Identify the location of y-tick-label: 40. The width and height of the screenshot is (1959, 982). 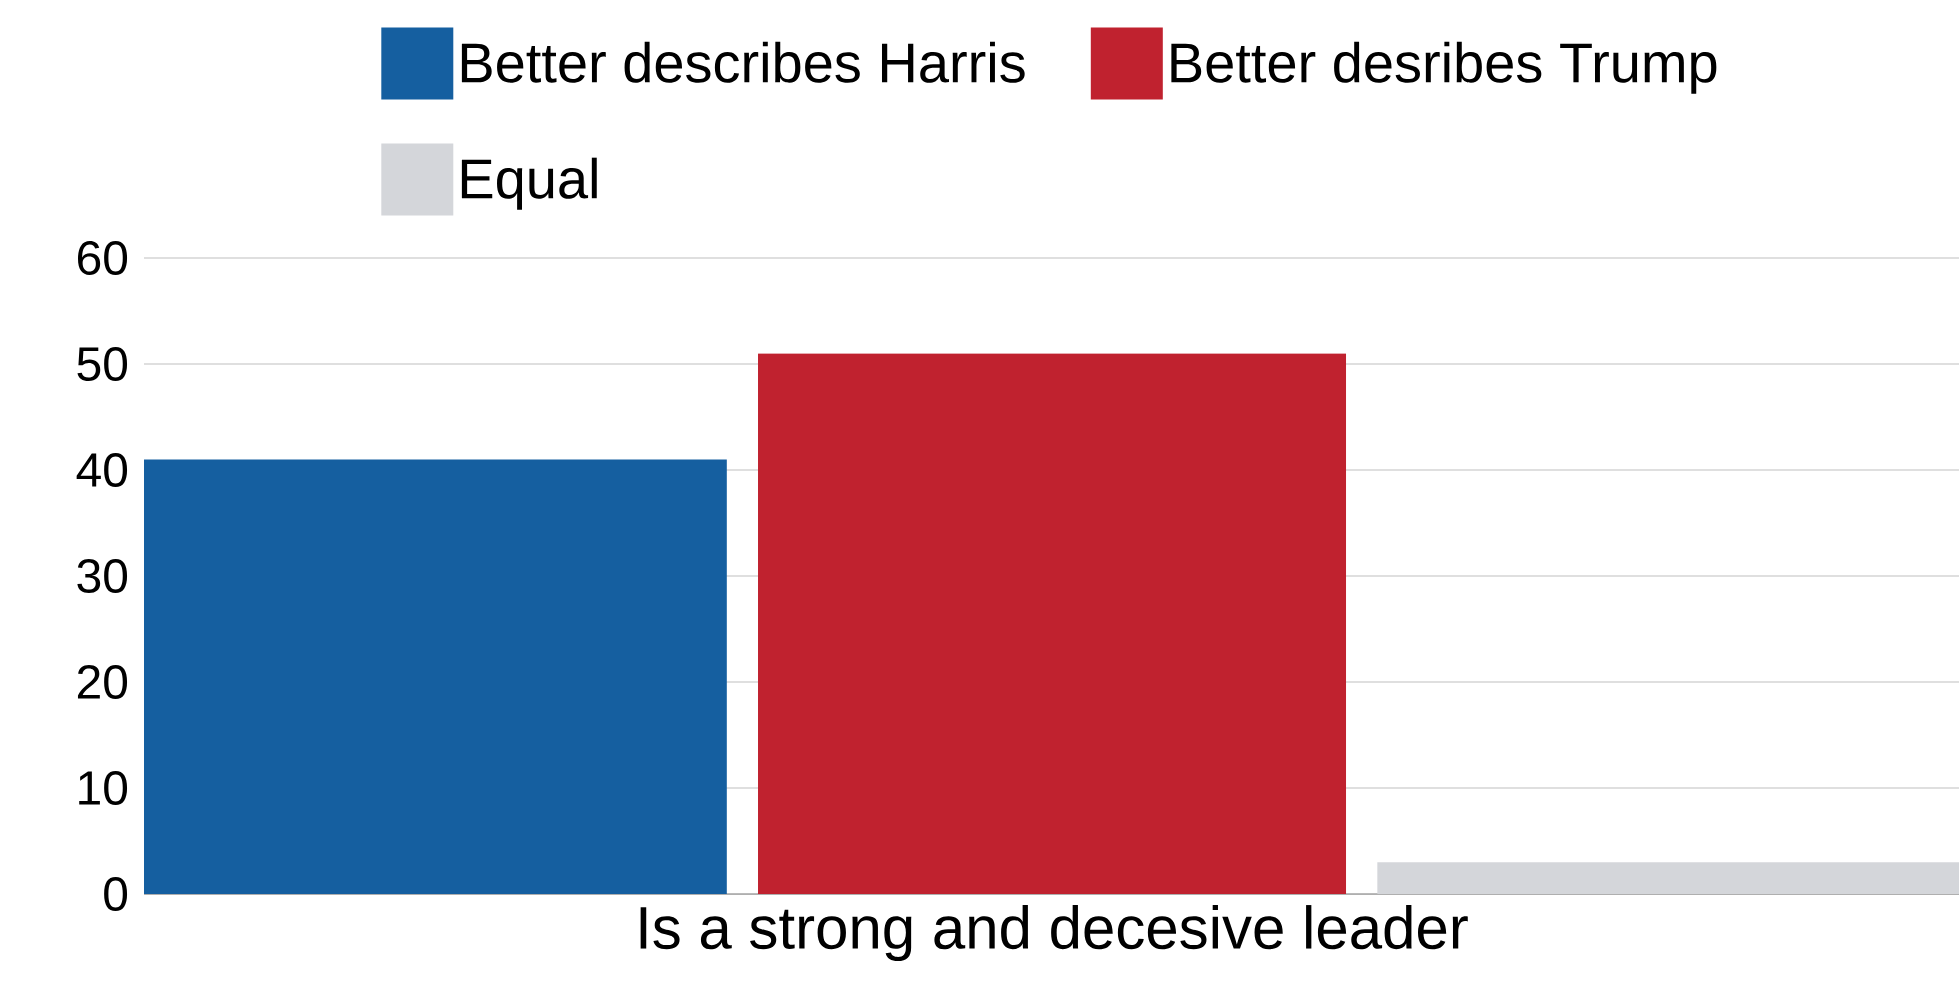
(102, 470).